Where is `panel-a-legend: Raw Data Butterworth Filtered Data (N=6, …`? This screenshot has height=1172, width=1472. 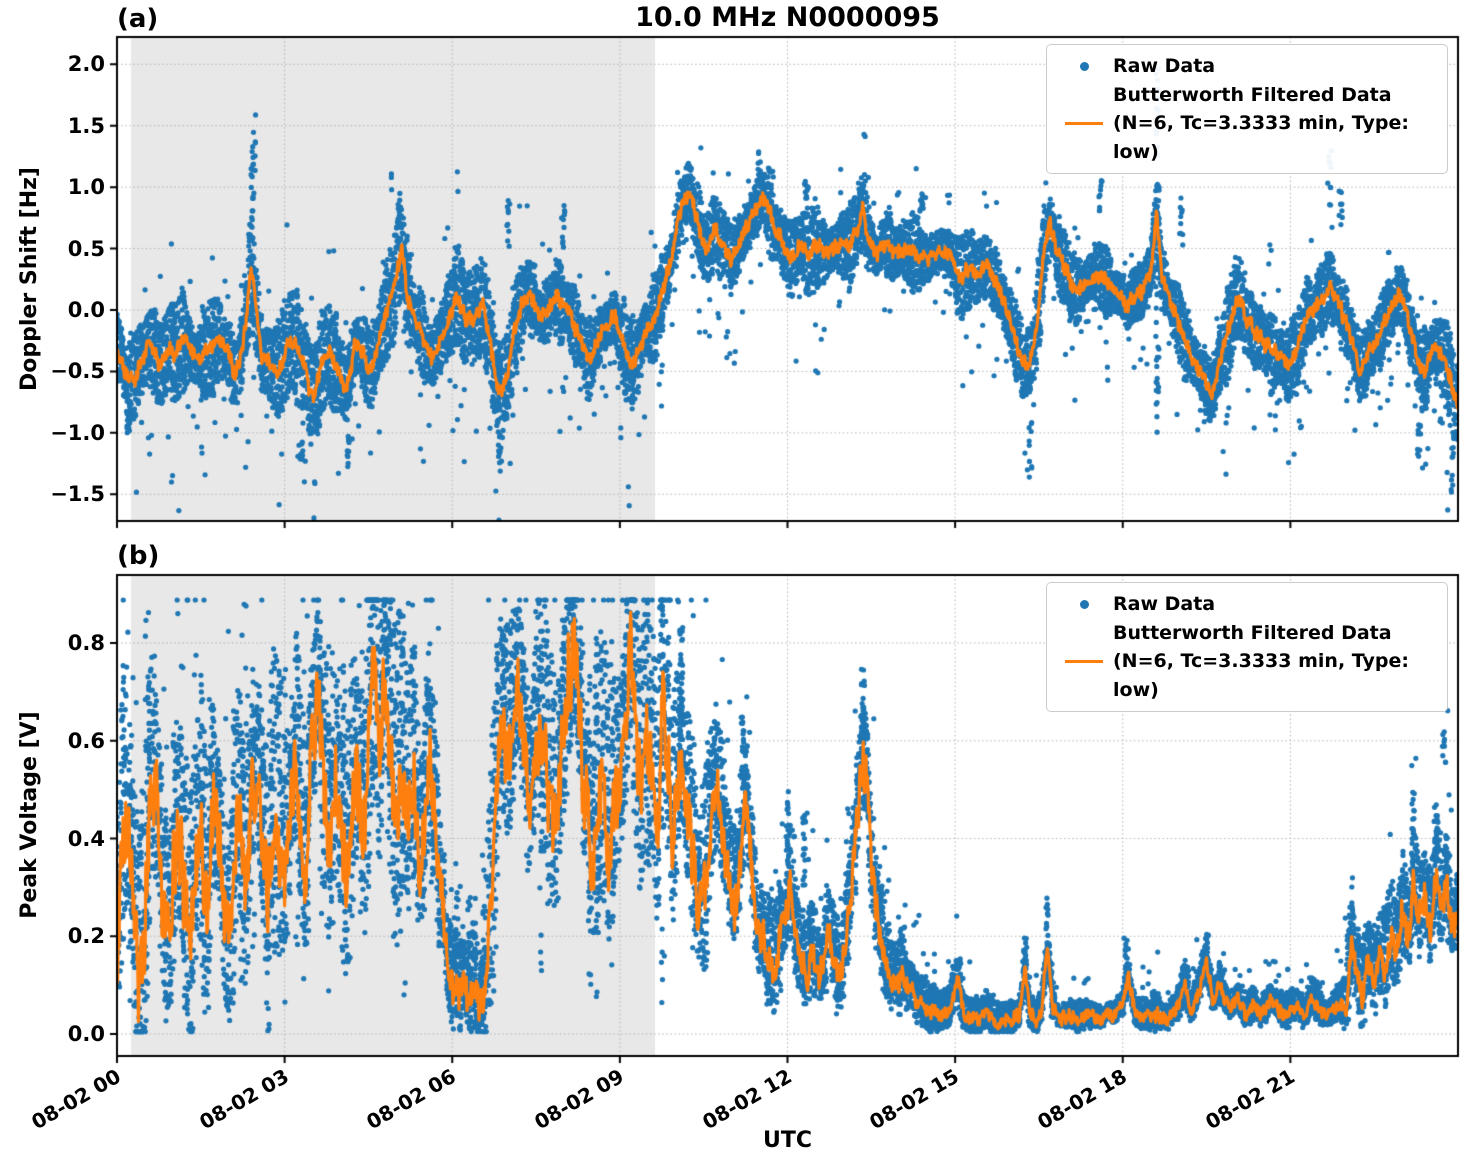
panel-a-legend: Raw Data Butterworth Filtered Data (N=6, … is located at coordinates (1247, 109).